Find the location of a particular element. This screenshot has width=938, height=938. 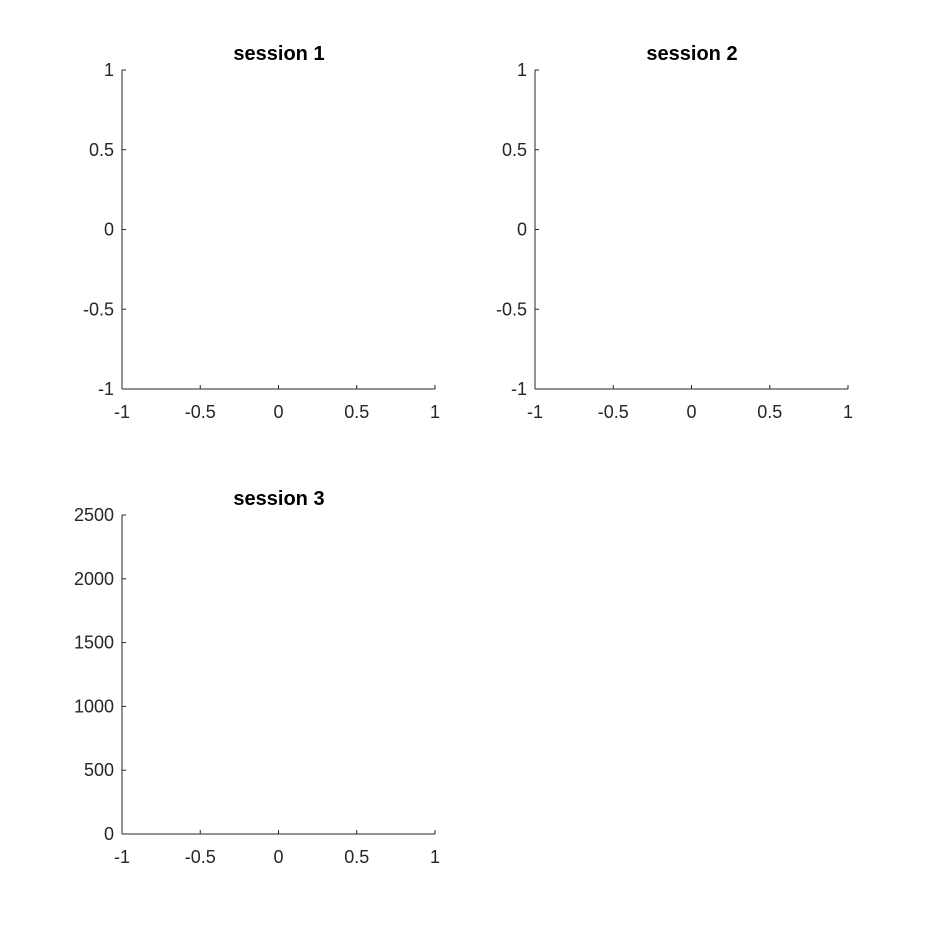

y-tick-label: 500 is located at coordinates (99, 770).